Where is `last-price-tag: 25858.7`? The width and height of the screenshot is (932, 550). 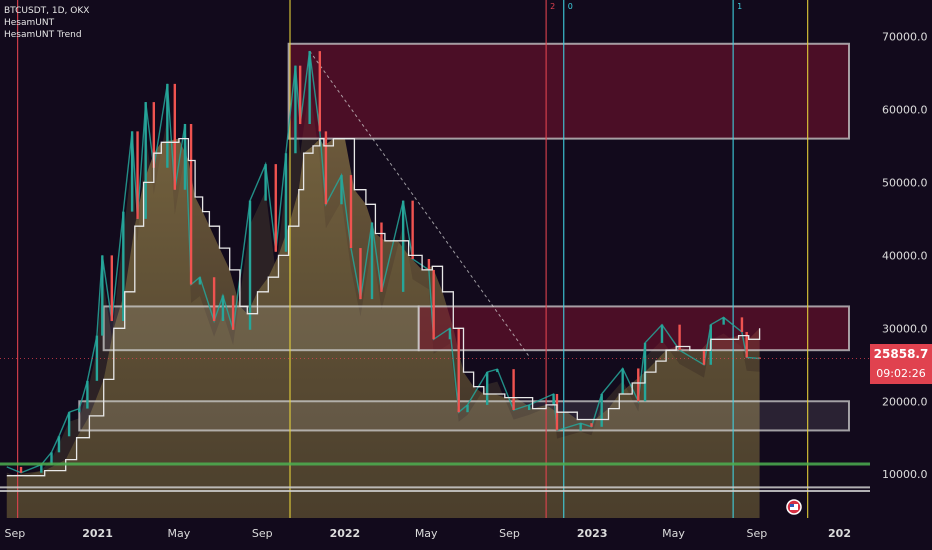
last-price-tag: 25858.7 is located at coordinates (901, 354).